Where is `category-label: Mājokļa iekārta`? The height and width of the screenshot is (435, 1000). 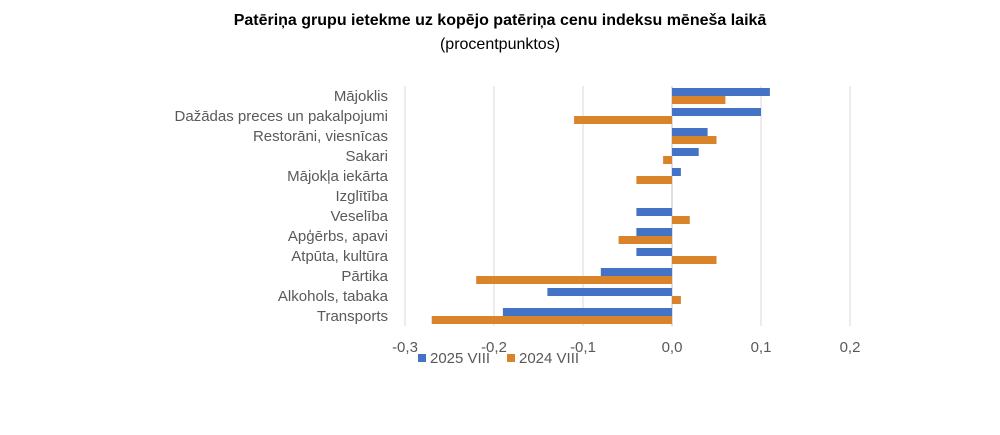
category-label: Mājokļa iekārta is located at coordinates (338, 176).